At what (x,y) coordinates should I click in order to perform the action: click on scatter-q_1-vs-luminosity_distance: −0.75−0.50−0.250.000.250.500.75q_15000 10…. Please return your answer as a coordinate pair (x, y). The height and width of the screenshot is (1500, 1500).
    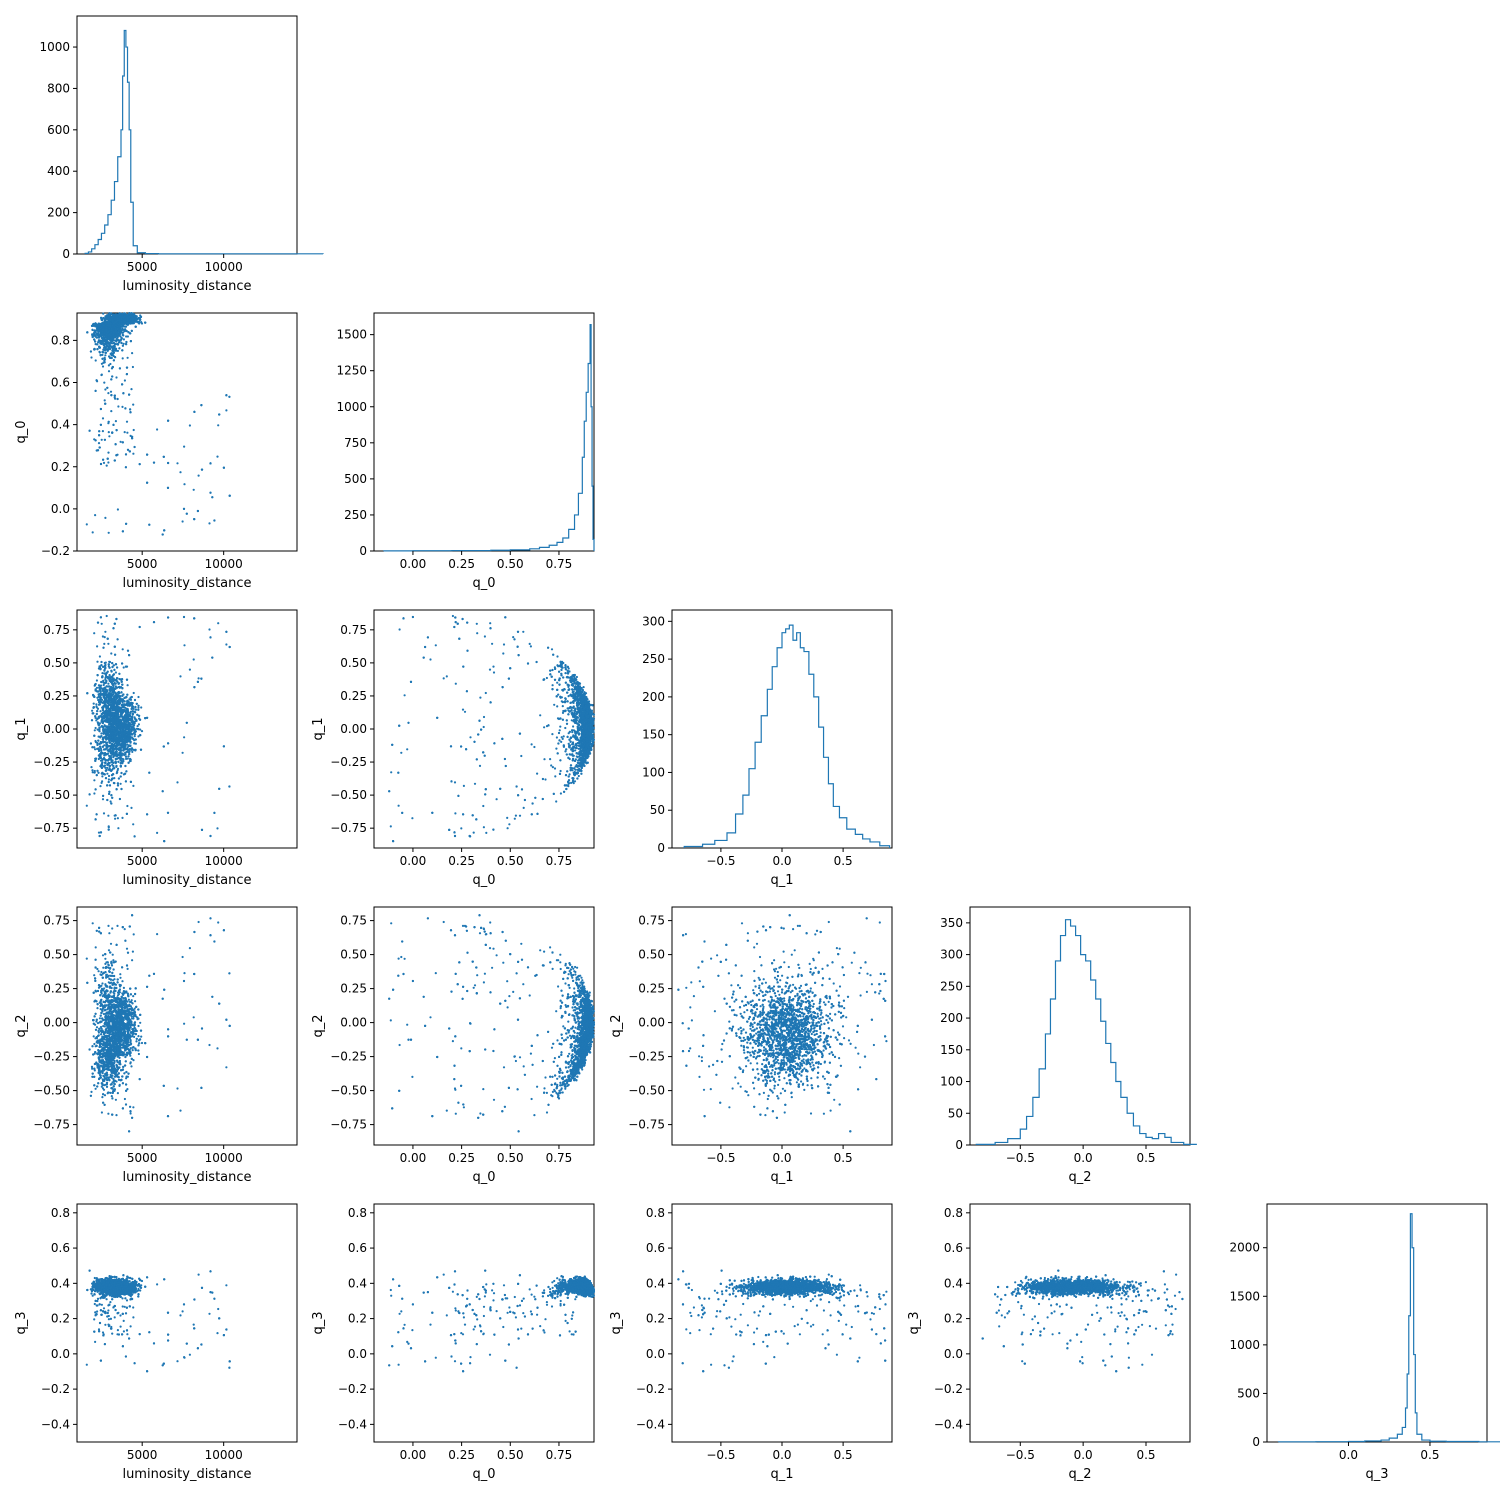
    Looking at the image, I should click on (155, 749).